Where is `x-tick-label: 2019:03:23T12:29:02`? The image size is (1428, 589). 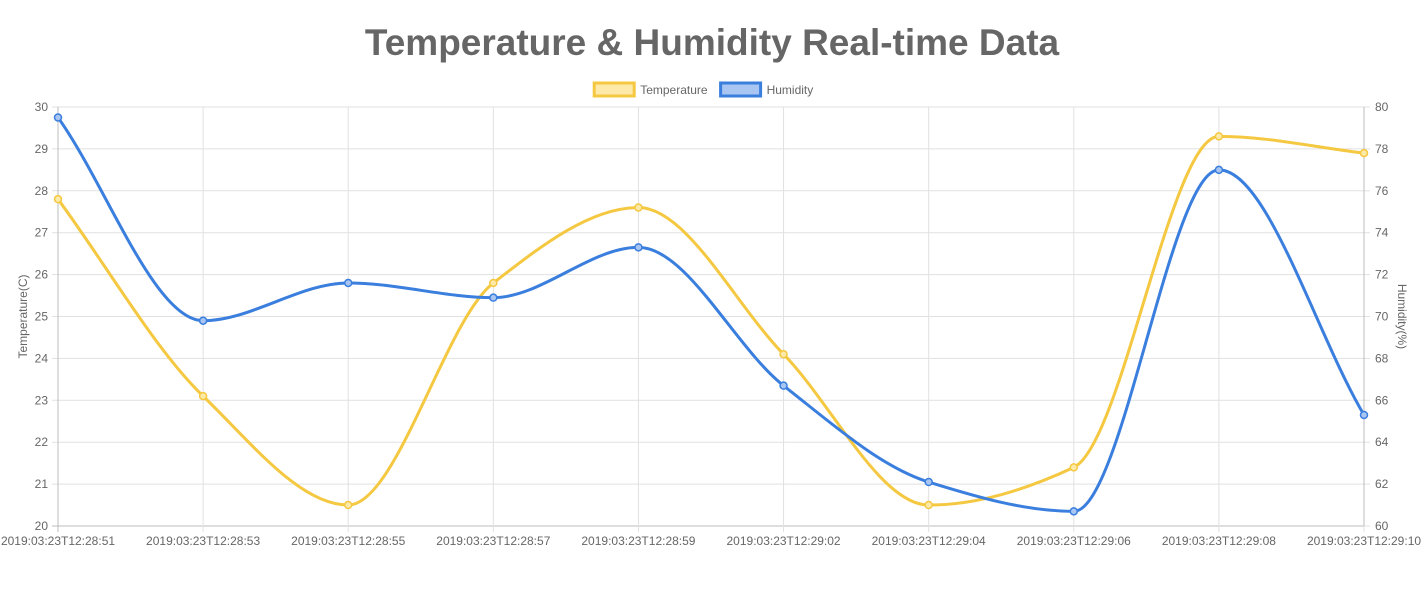 x-tick-label: 2019:03:23T12:29:02 is located at coordinates (784, 541).